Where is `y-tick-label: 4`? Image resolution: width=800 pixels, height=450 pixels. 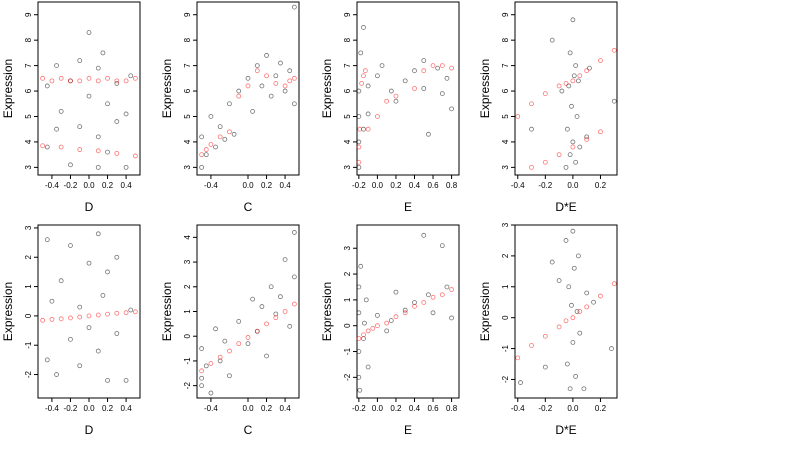 y-tick-label: 4 is located at coordinates (505, 141).